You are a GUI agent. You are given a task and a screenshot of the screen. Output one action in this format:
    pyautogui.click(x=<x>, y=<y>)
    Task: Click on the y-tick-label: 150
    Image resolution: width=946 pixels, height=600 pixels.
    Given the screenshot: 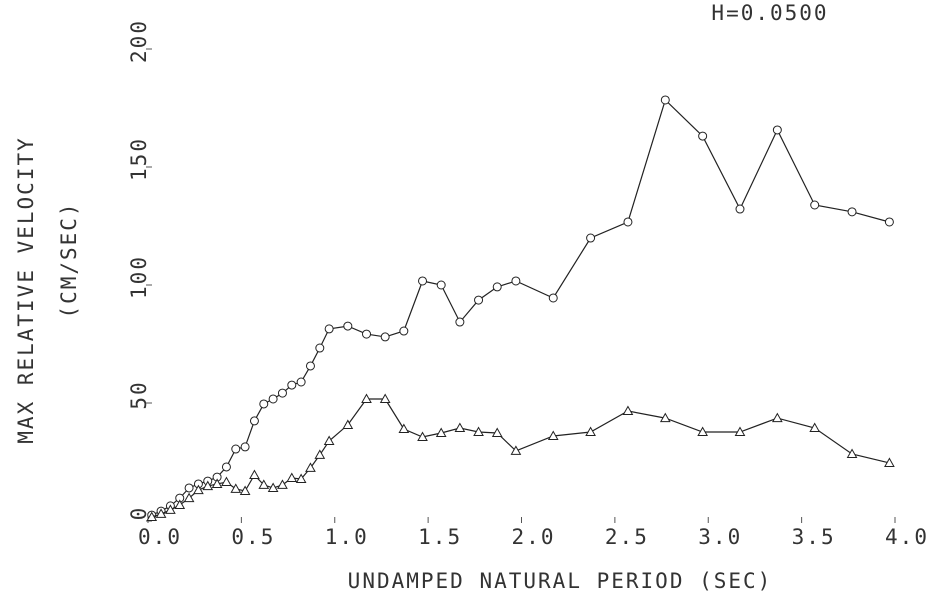 What is the action you would take?
    pyautogui.click(x=139, y=159)
    